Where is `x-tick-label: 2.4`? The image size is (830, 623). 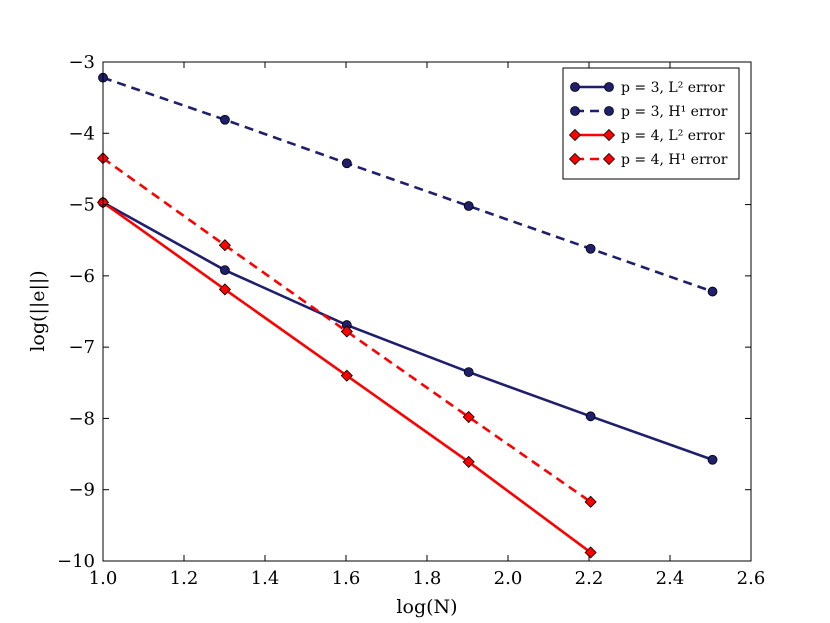 x-tick-label: 2.4 is located at coordinates (670, 578).